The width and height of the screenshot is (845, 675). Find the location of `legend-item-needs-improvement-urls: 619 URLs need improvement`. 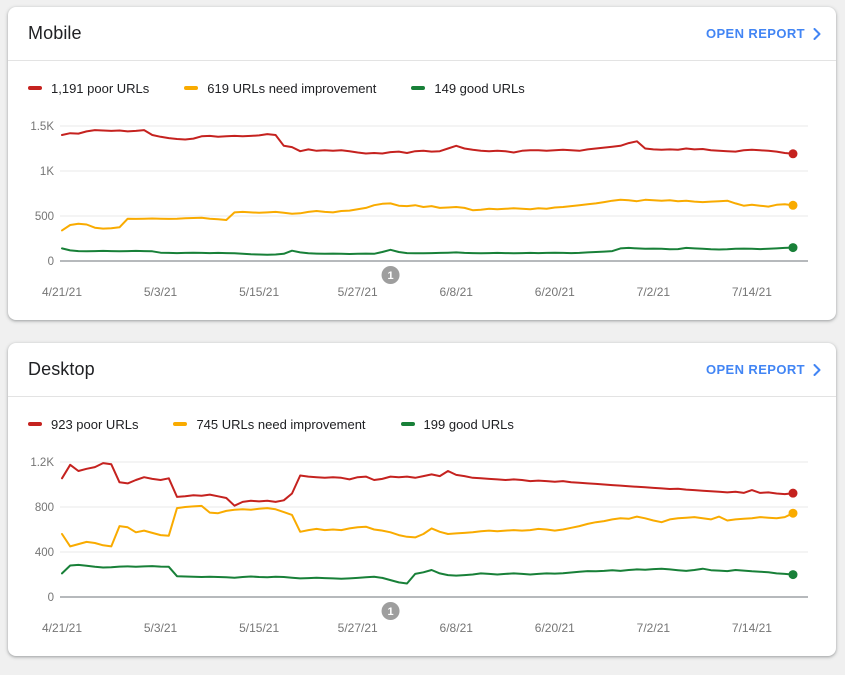

legend-item-needs-improvement-urls: 619 URLs need improvement is located at coordinates (280, 88).